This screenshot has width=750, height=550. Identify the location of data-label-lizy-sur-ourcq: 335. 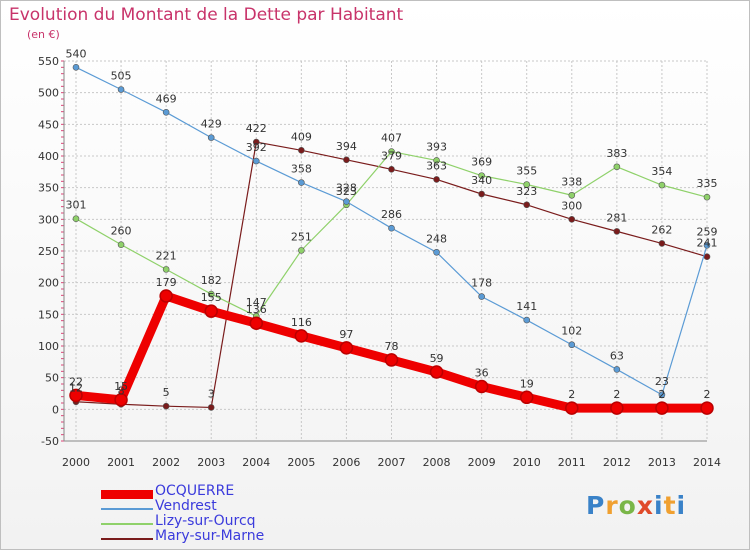
(707, 183).